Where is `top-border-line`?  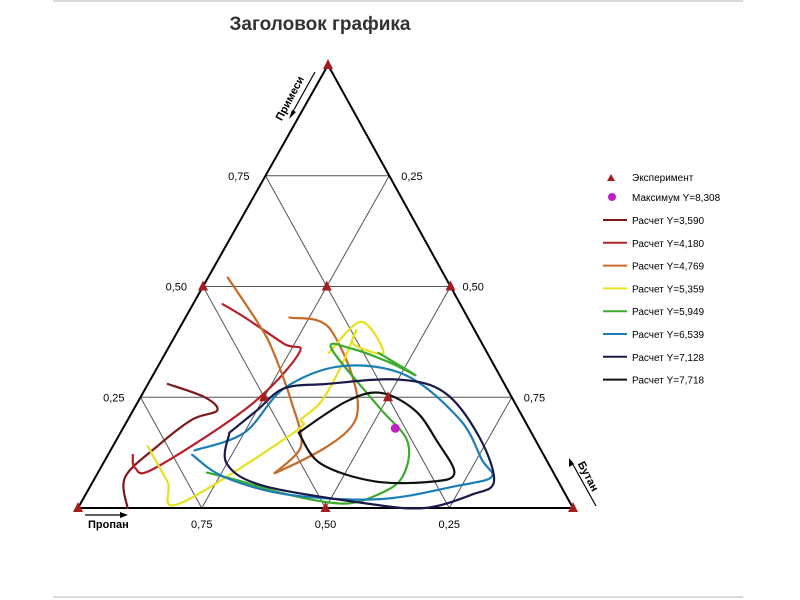
top-border-line is located at coordinates (398, 1).